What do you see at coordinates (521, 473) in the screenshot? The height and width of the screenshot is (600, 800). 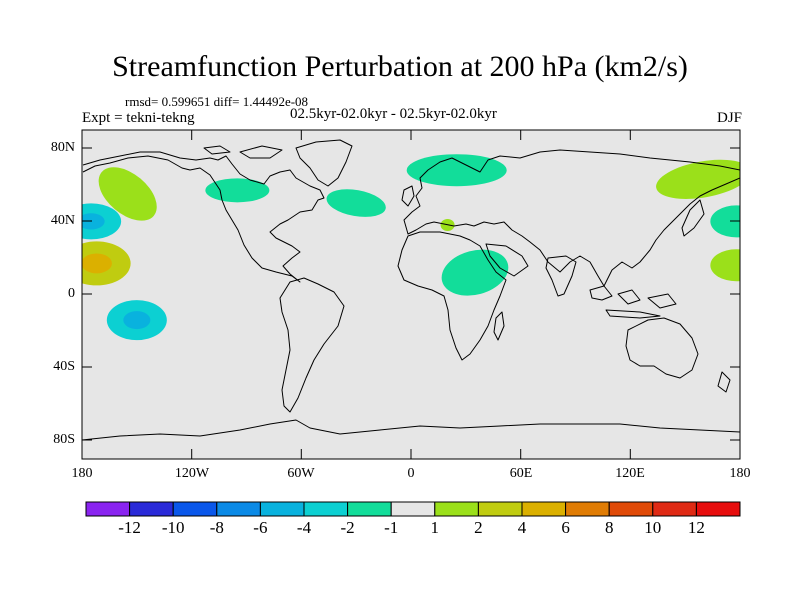 I see `x-label-60e: 60E` at bounding box center [521, 473].